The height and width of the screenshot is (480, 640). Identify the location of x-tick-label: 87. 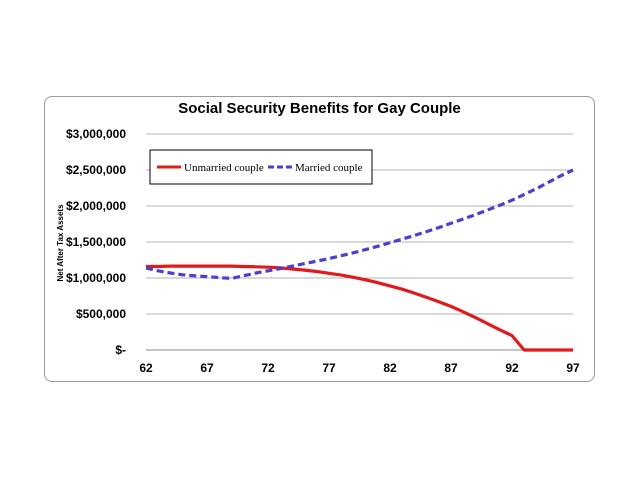
(451, 368).